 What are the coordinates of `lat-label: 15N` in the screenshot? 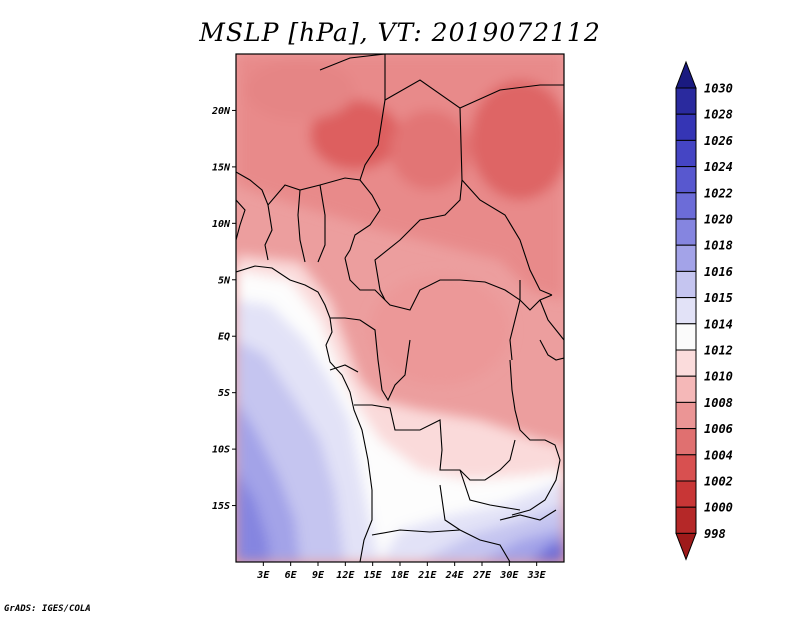 It's located at (221, 167).